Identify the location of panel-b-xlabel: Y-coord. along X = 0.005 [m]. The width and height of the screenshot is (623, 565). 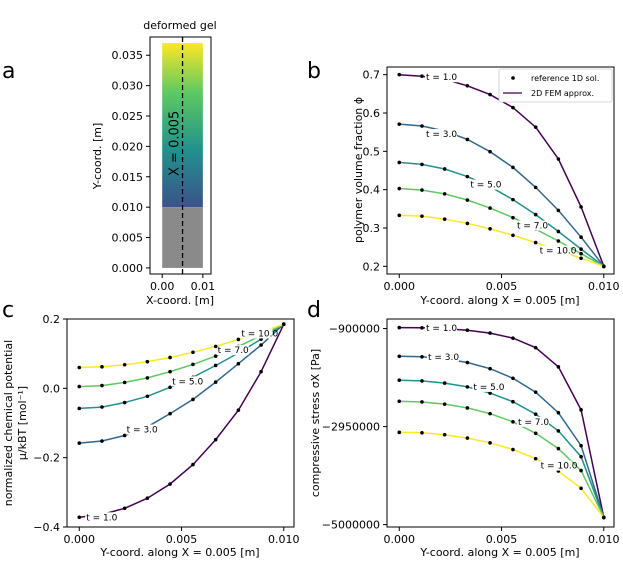
(499, 300).